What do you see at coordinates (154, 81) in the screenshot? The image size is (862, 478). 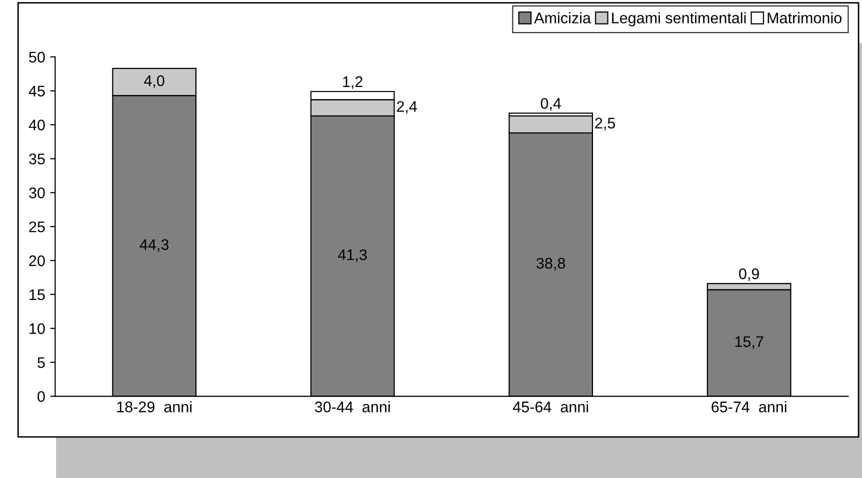 I see `data-label: 4,0` at bounding box center [154, 81].